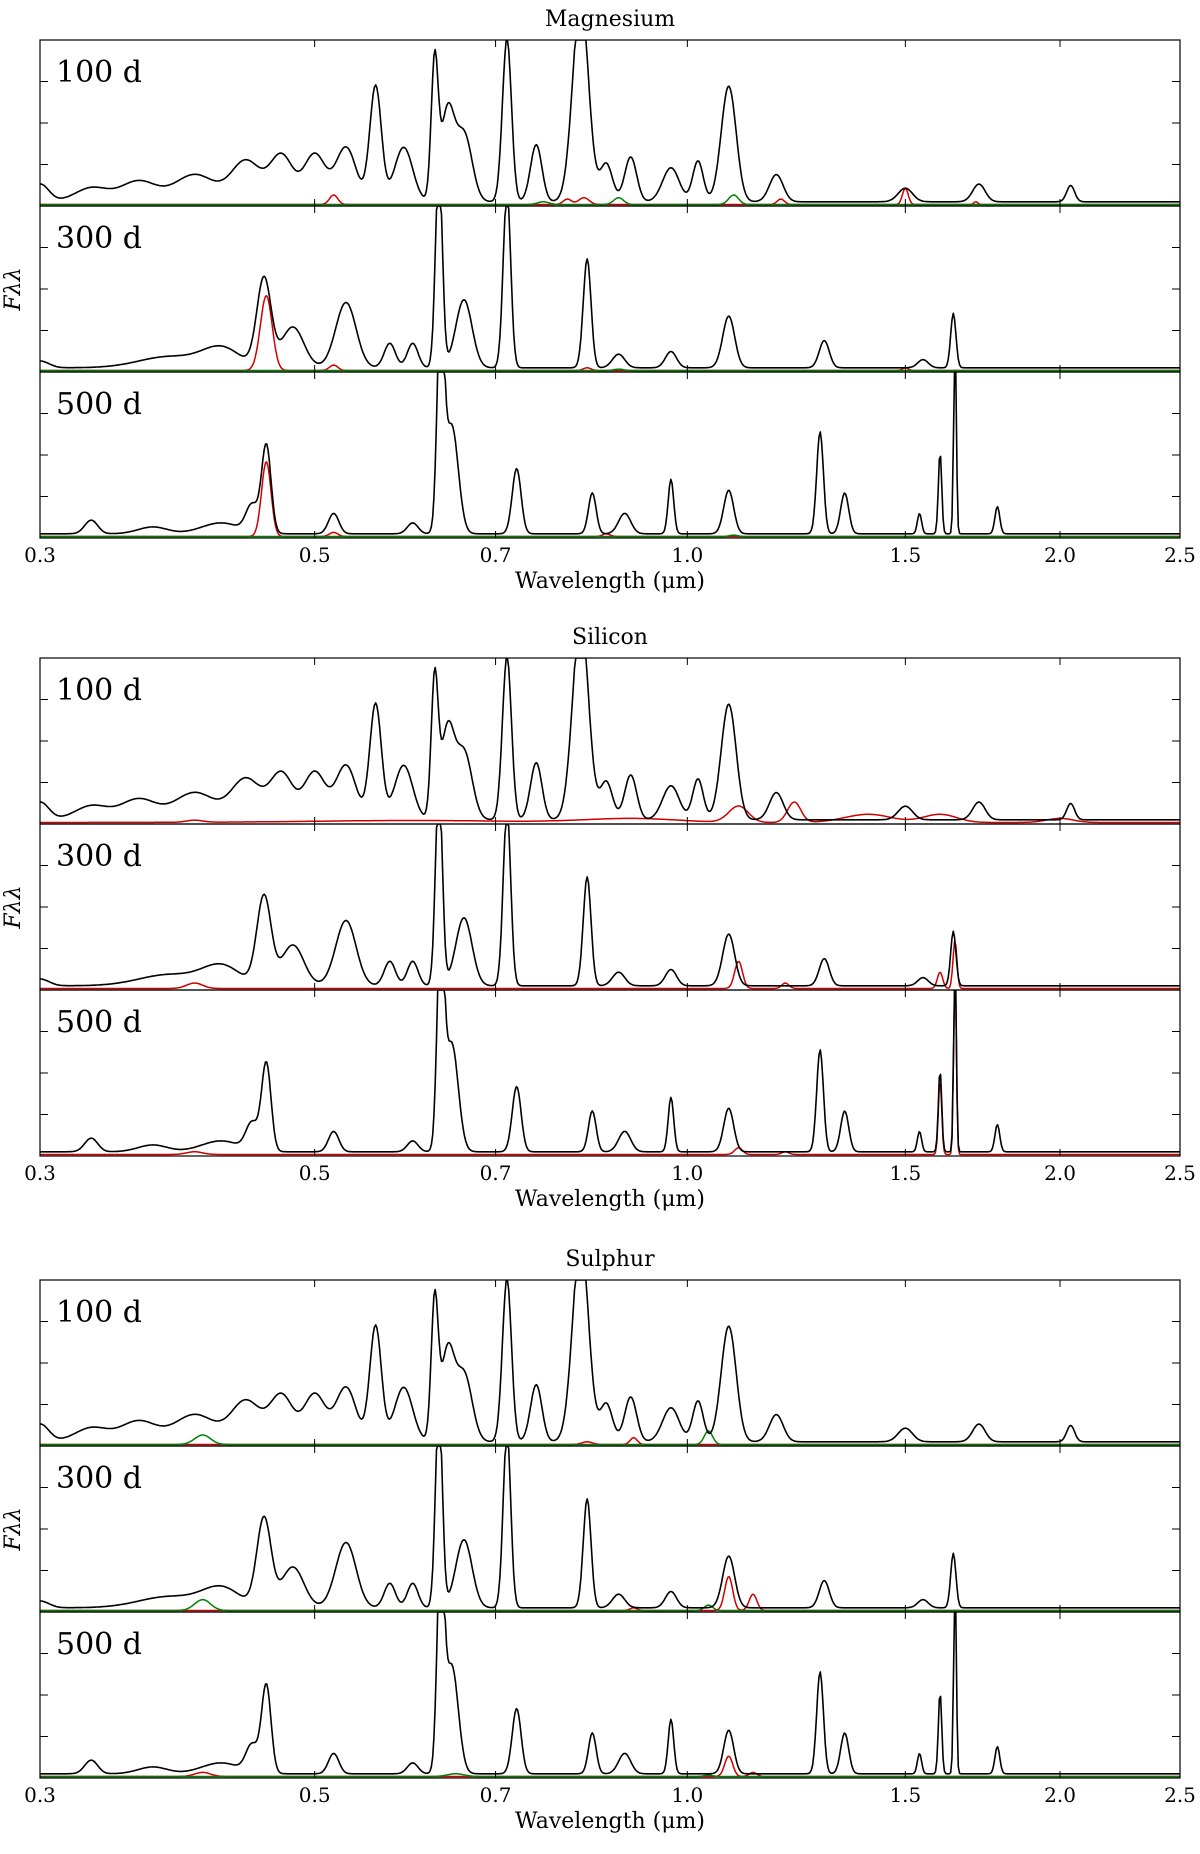 Image resolution: width=1200 pixels, height=1854 pixels. I want to click on chart-title: Silicon, so click(610, 637).